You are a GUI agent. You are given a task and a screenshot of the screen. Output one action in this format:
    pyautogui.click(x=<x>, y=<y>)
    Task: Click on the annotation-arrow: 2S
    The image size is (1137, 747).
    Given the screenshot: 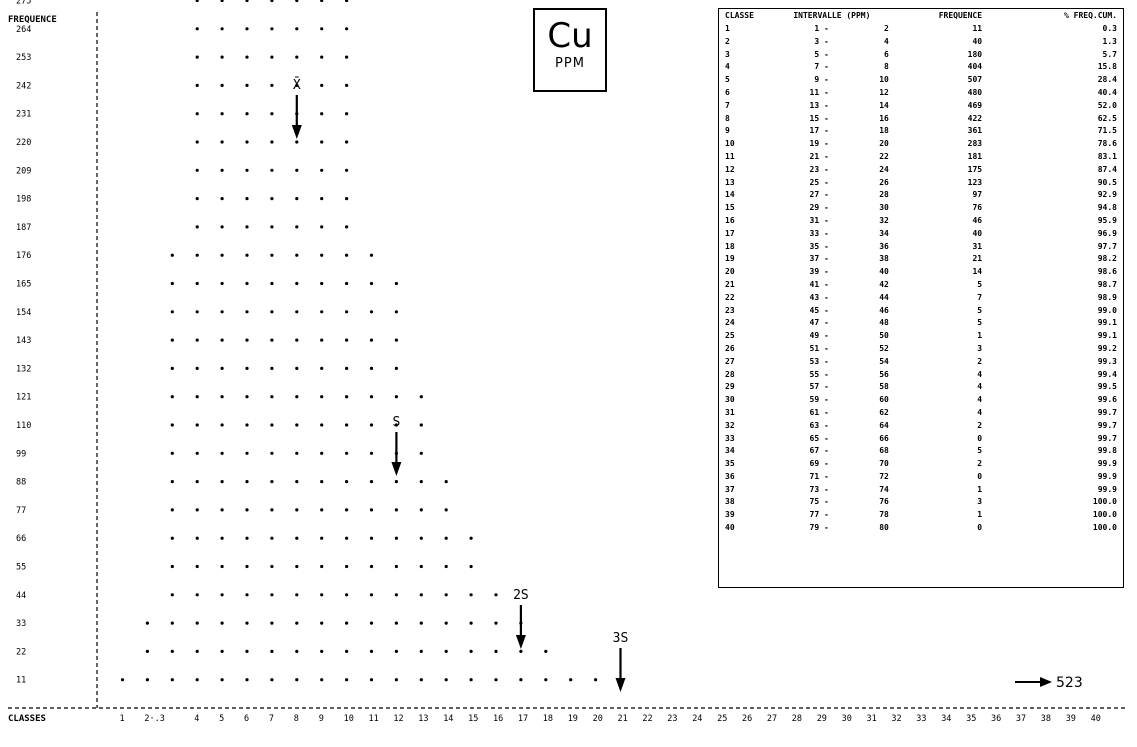 What is the action you would take?
    pyautogui.click(x=521, y=618)
    